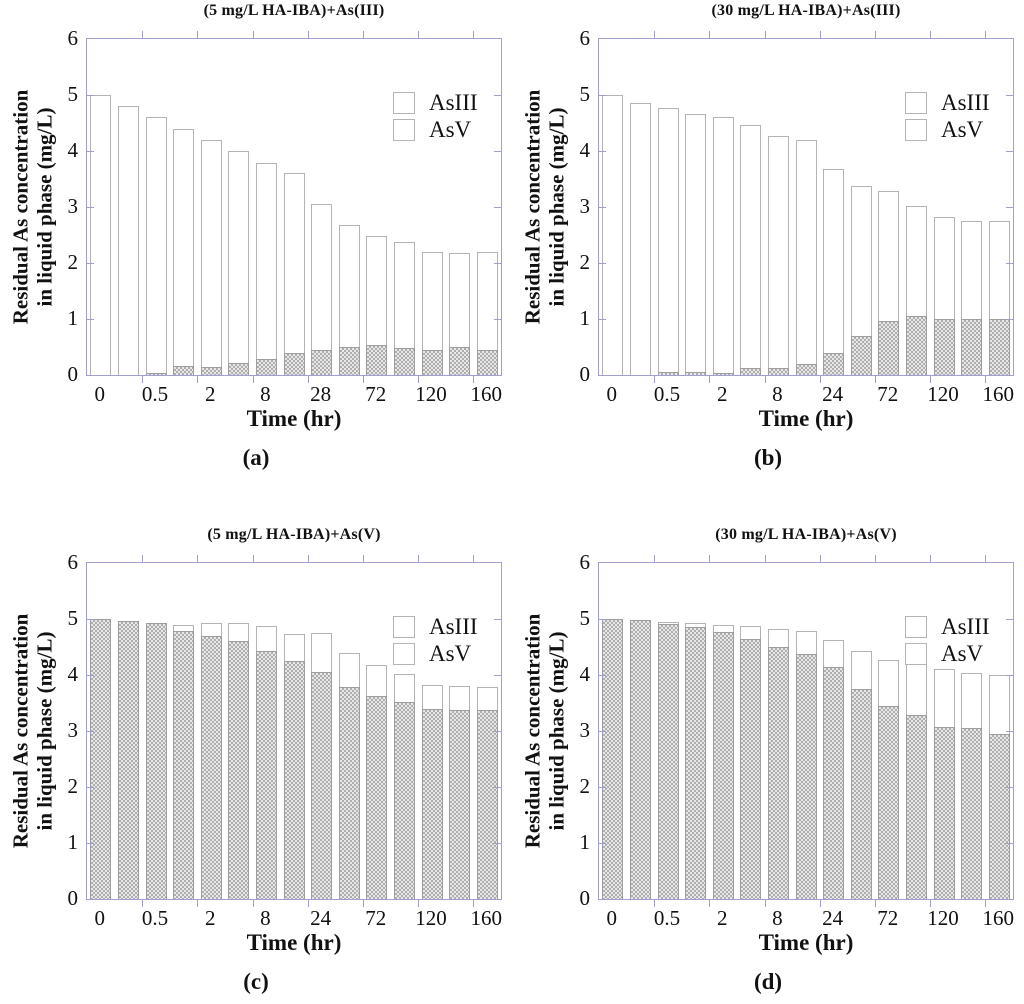  Describe the element at coordinates (965, 626) in the screenshot. I see `legend-label-asiii: AsIII` at that location.